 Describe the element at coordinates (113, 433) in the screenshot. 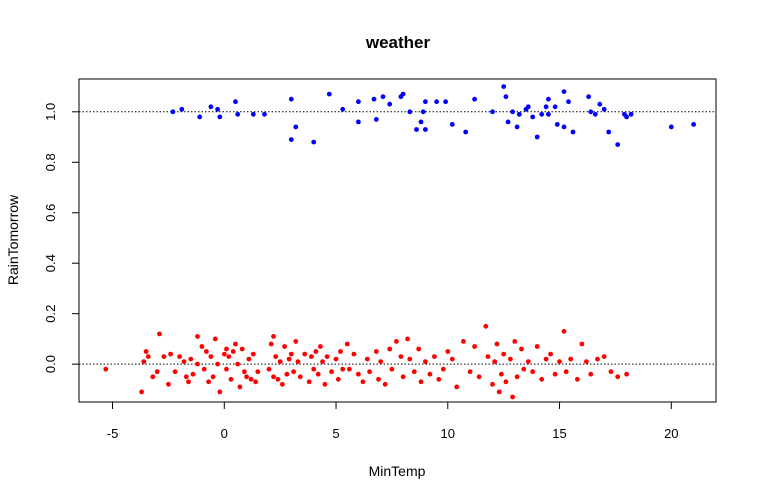

I see `x-tick-label: -5` at that location.